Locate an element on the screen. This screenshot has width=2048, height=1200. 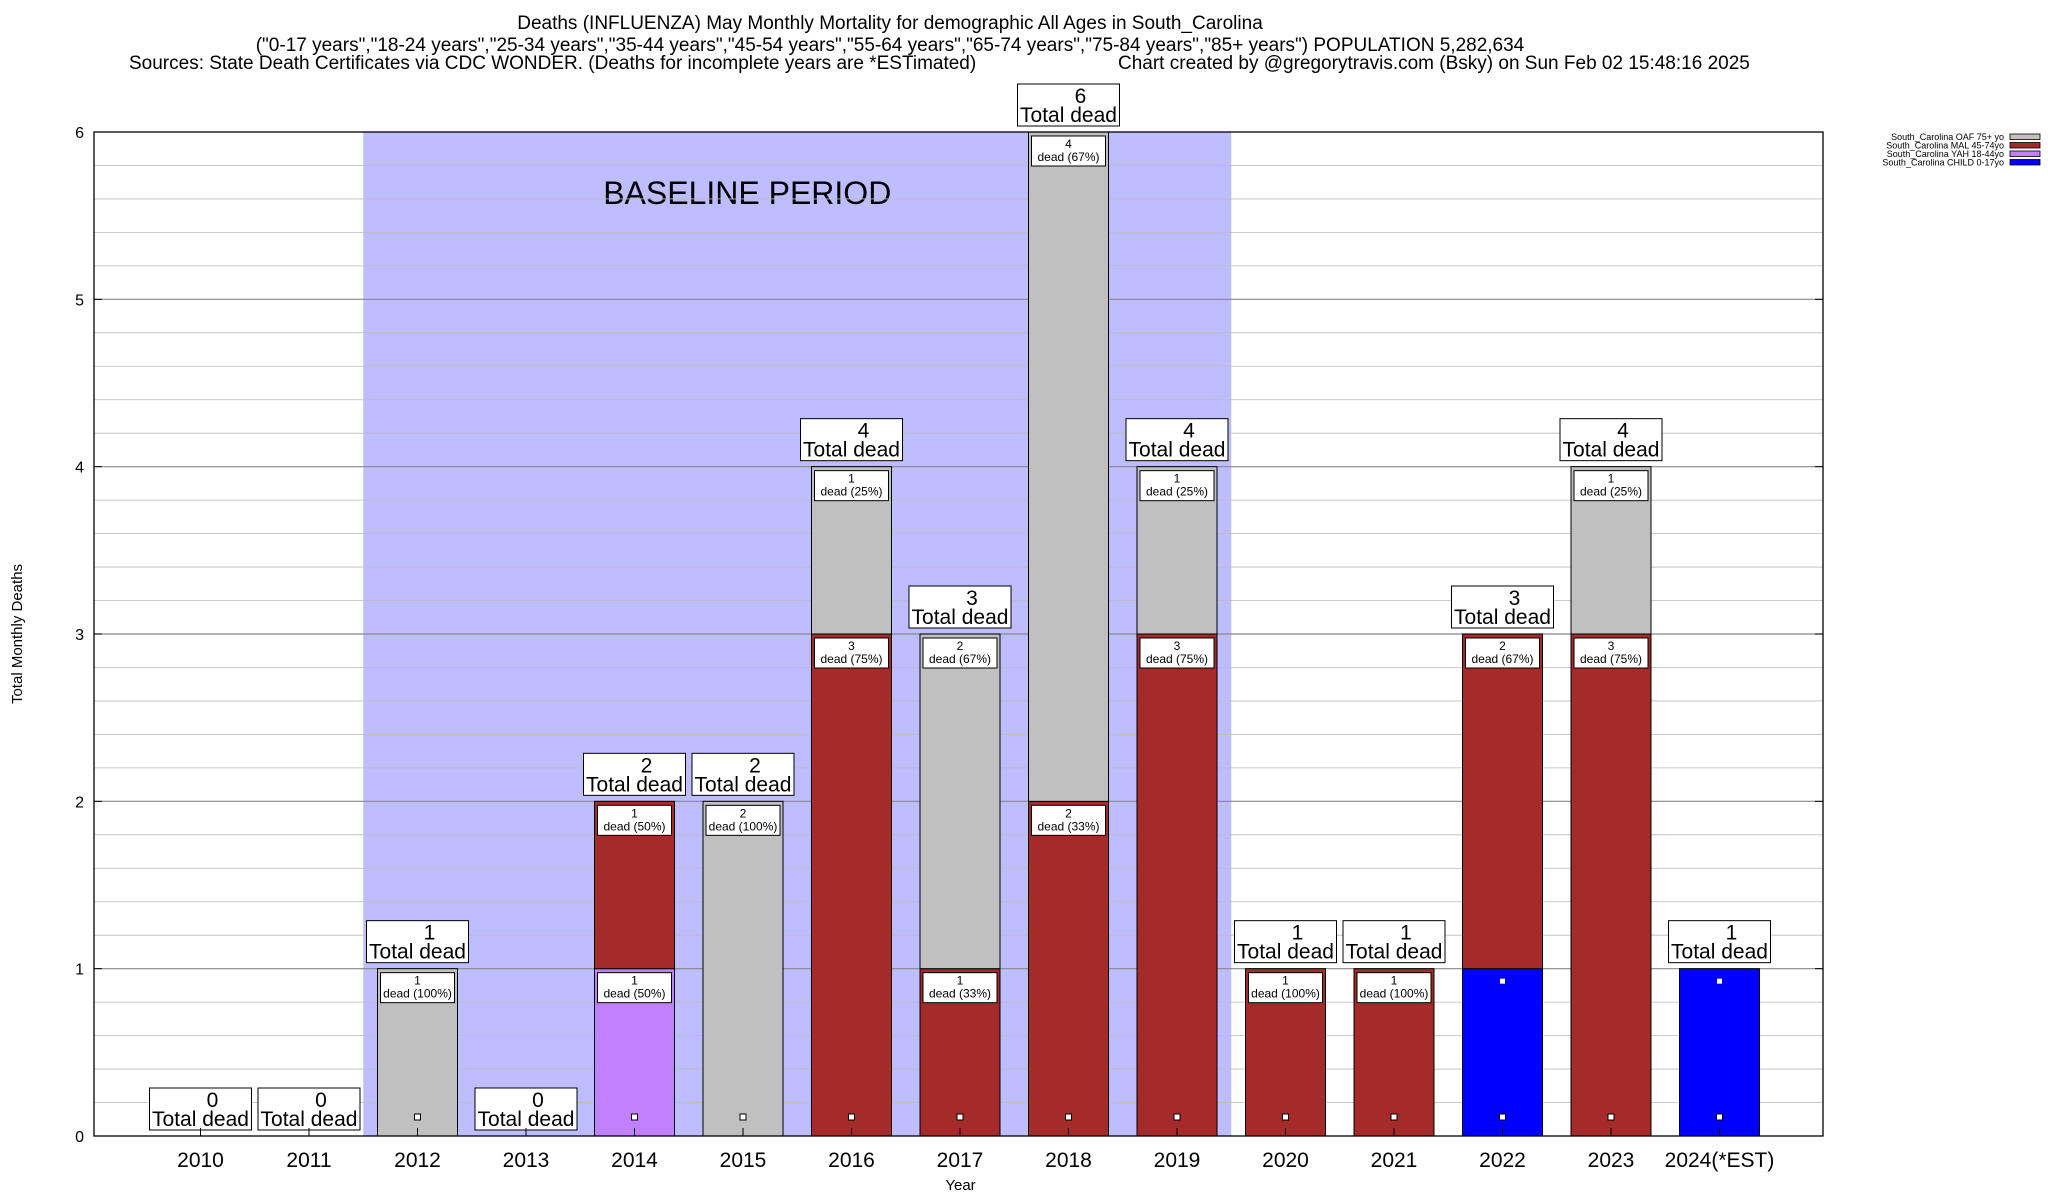
x-tick-label: 2024(*EST) is located at coordinates (1720, 1160).